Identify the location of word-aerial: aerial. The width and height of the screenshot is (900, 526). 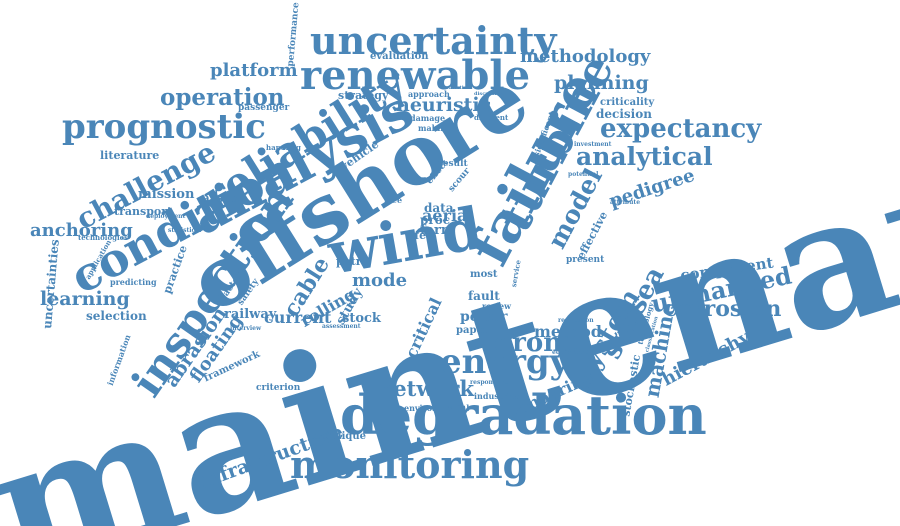
(448, 215).